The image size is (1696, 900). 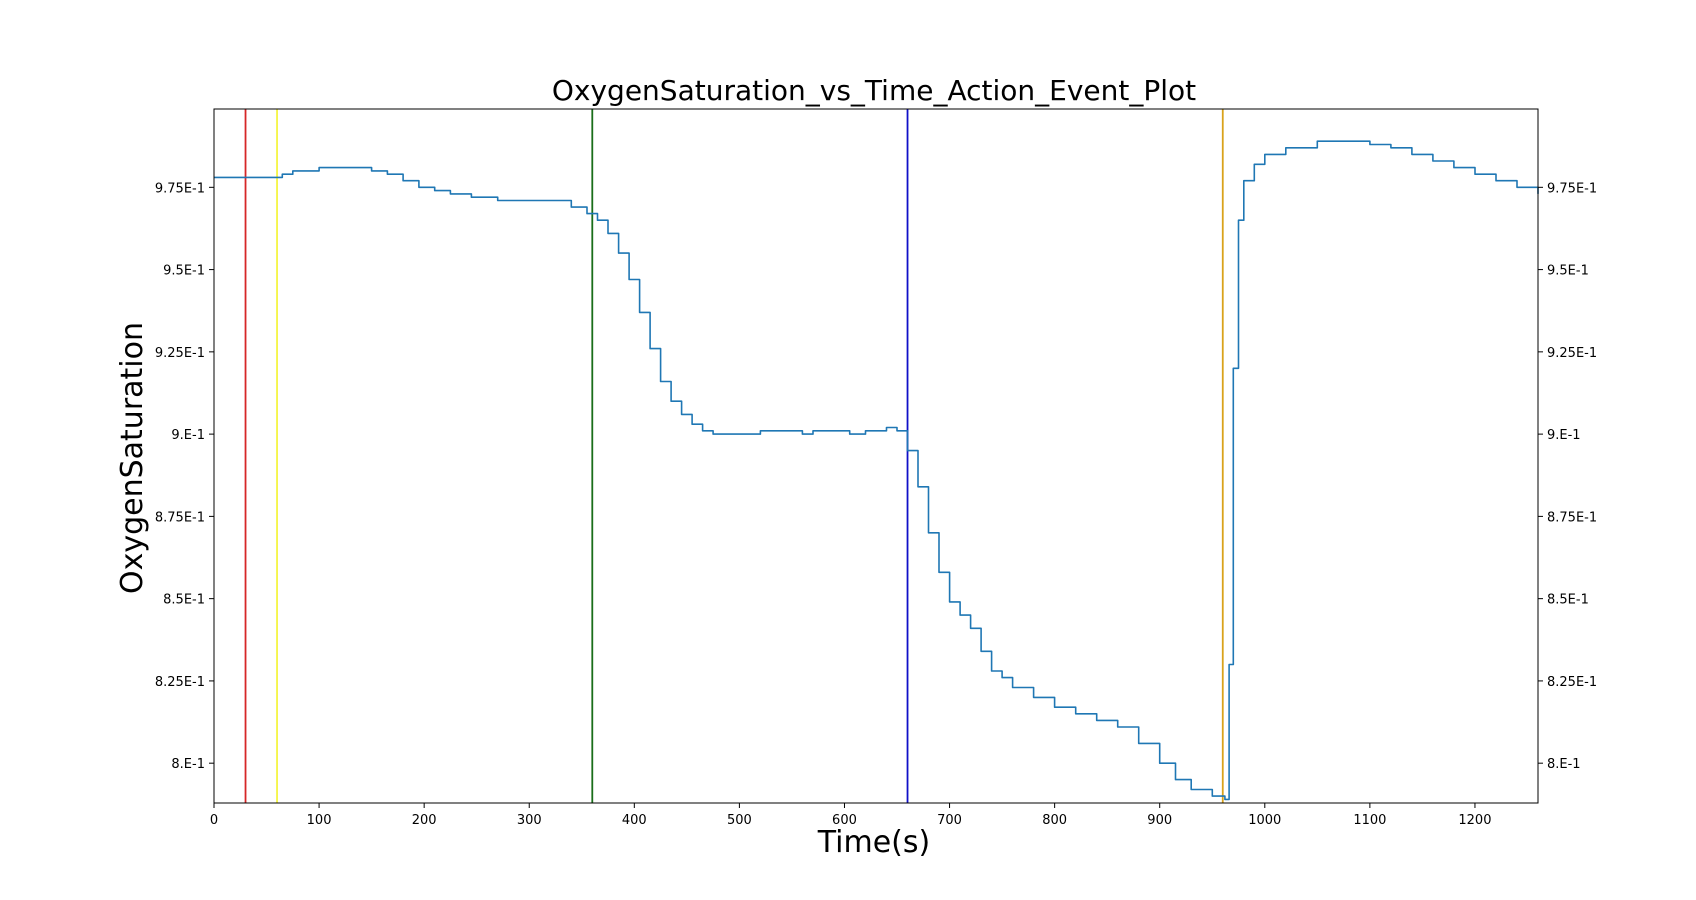 What do you see at coordinates (1568, 271) in the screenshot?
I see `y-tick-label-right: 9.5E-1` at bounding box center [1568, 271].